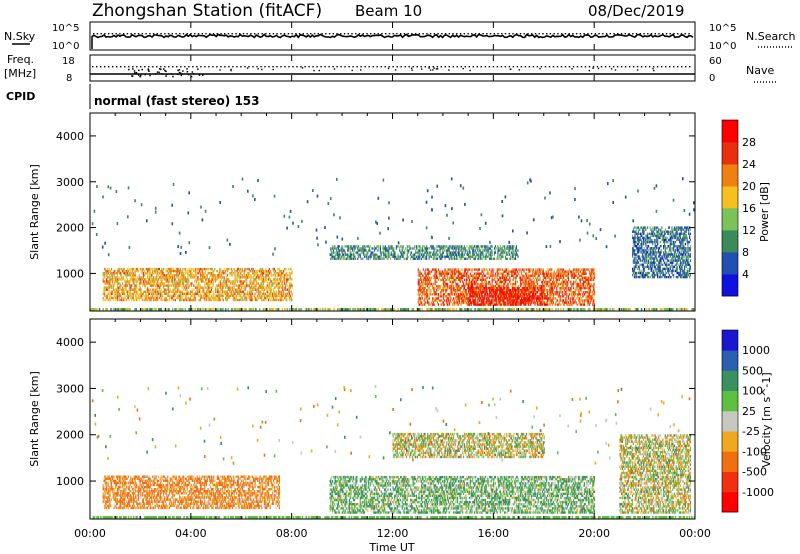  Describe the element at coordinates (636, 11) in the screenshot. I see `date-label: 08/Dec/2019` at that location.